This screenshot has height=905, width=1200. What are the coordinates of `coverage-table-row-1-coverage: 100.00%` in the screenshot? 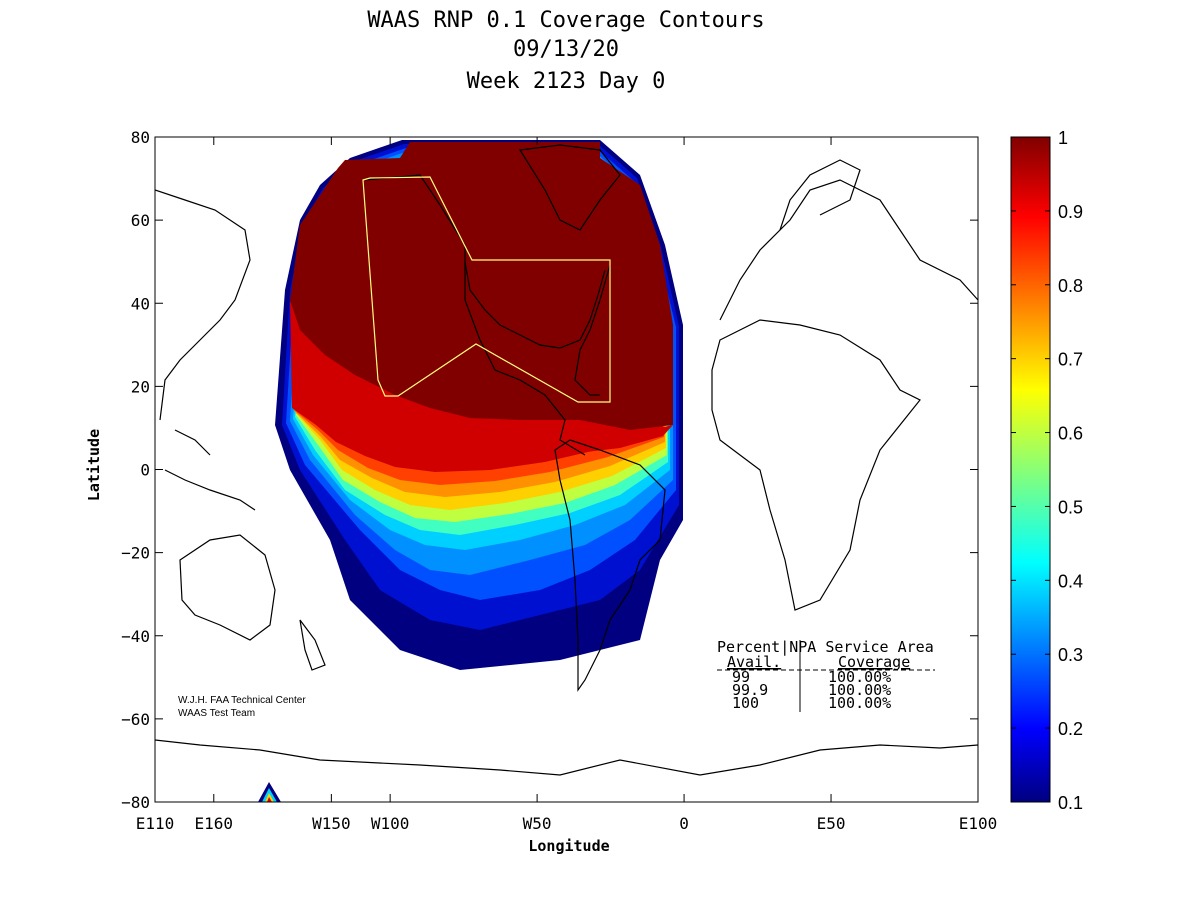 It's located at (859, 677).